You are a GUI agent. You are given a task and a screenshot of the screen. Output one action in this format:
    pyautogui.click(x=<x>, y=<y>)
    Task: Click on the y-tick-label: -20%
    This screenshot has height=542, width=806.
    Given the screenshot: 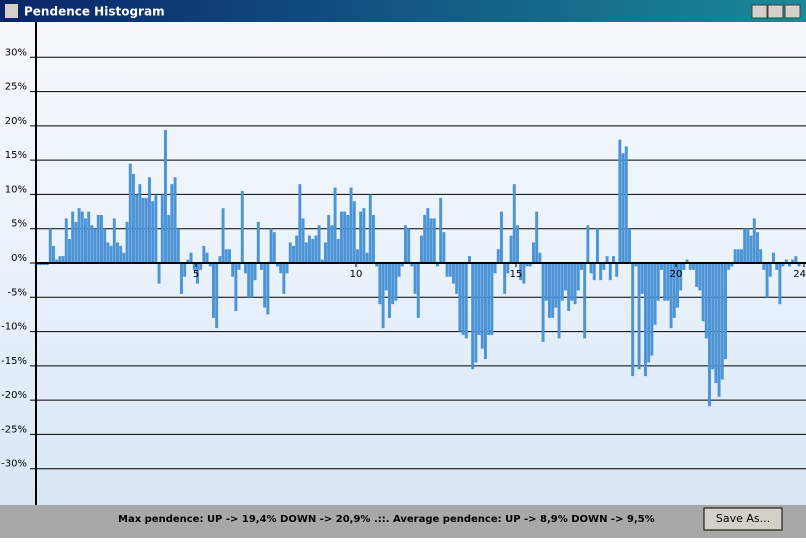 What is the action you would take?
    pyautogui.click(x=14, y=395)
    